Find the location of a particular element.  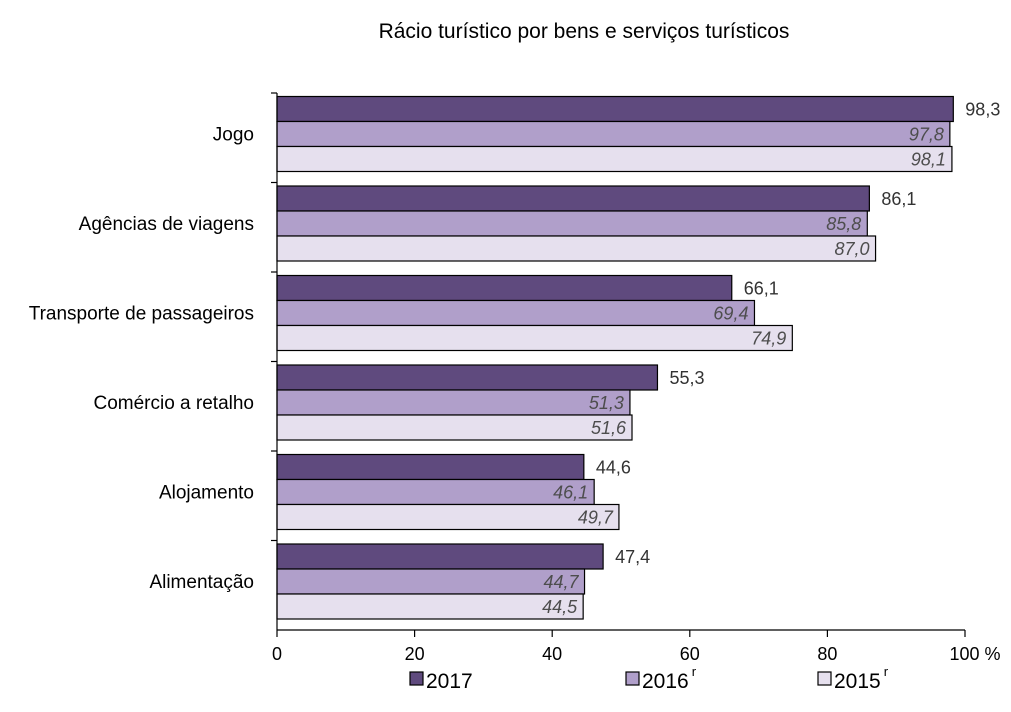

value-label-2017-comercio-a-retalho: 55,3 is located at coordinates (686, 378).